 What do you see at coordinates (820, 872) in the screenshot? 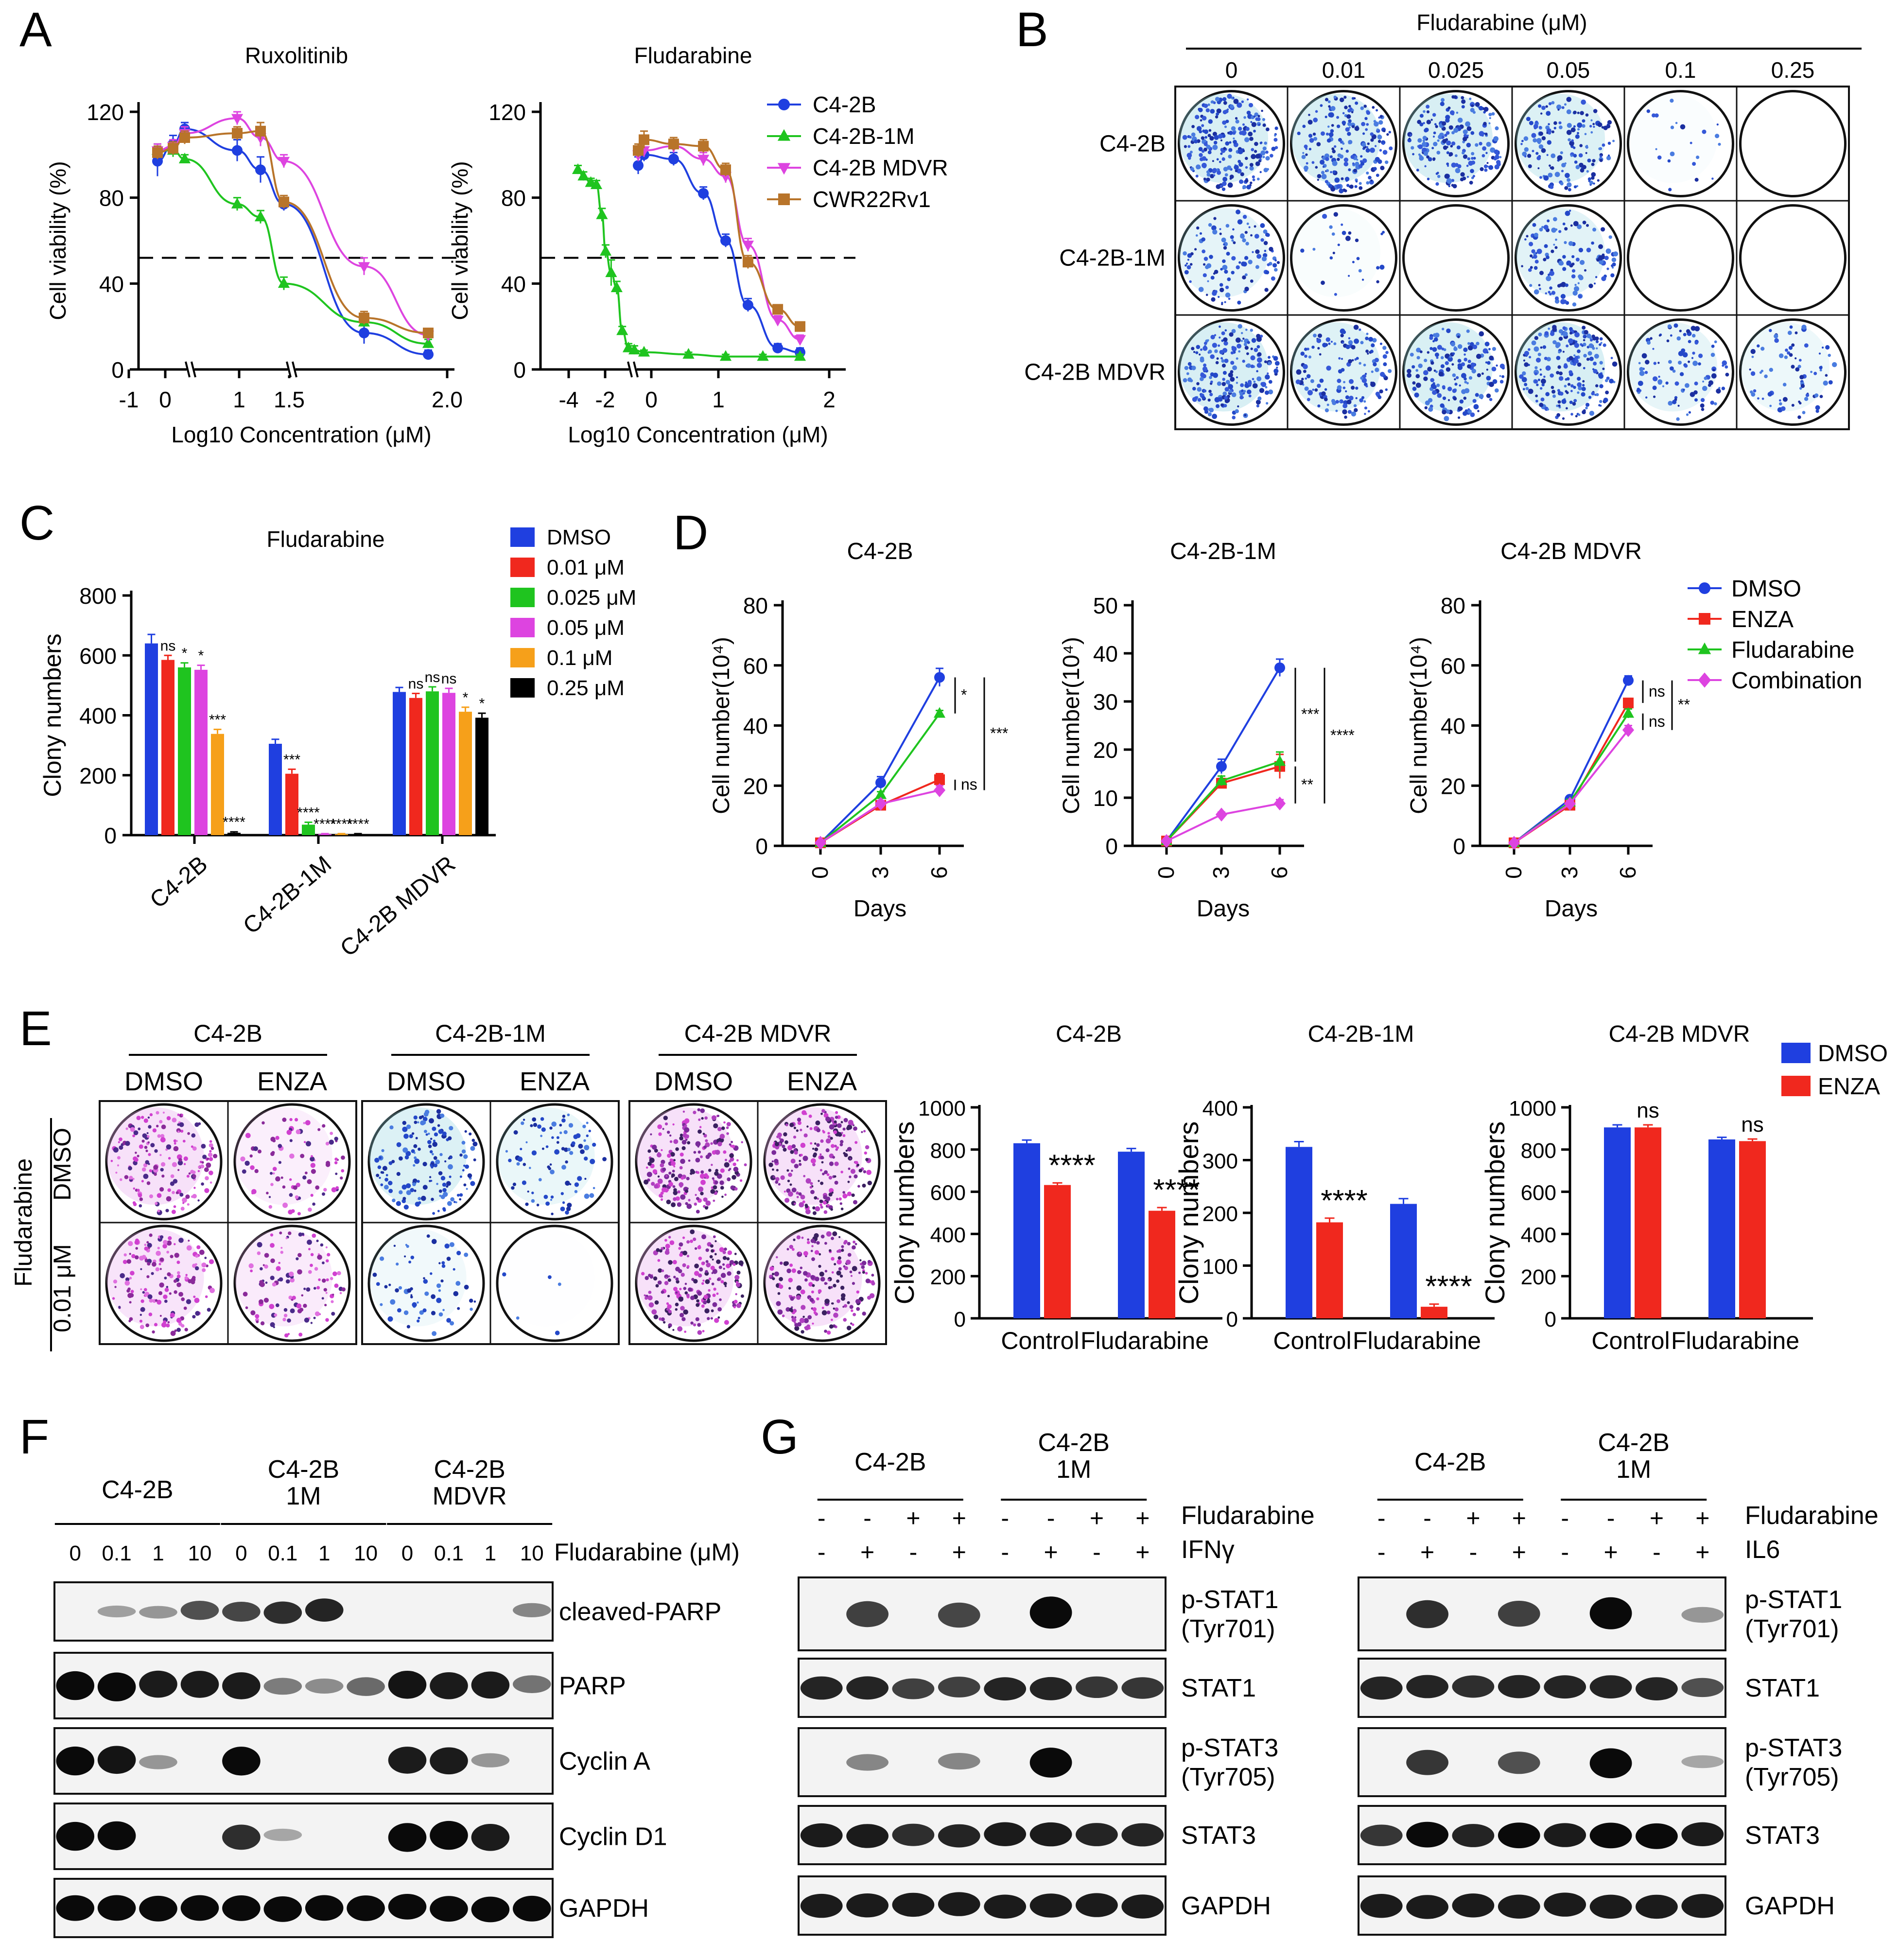
I see `x-tick-label: 0` at bounding box center [820, 872].